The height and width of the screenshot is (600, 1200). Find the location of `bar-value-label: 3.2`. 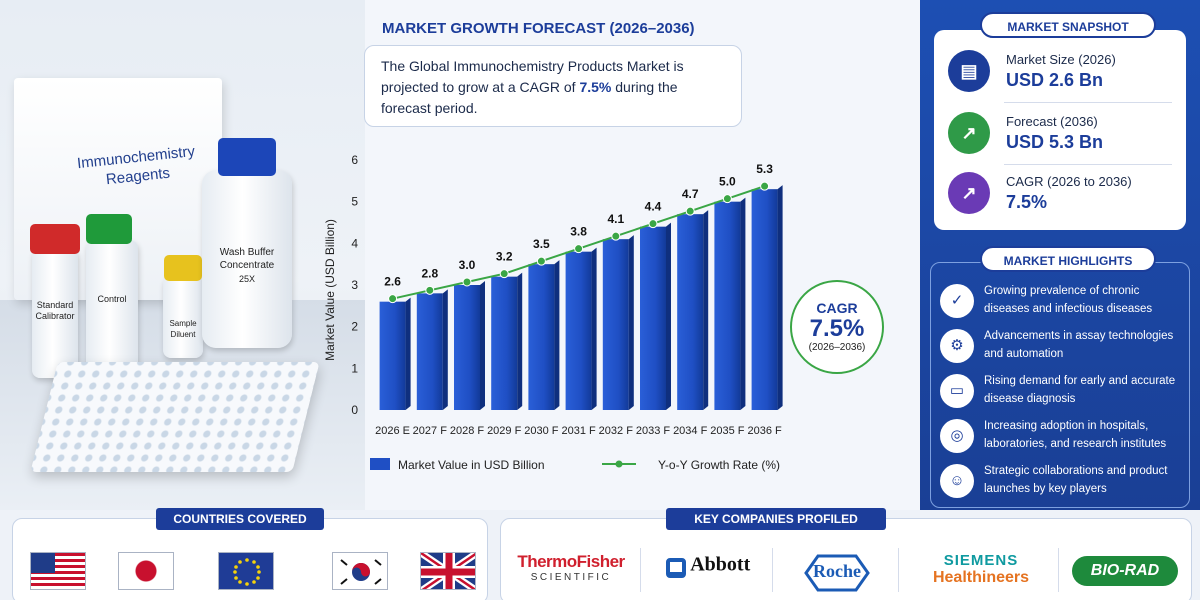

bar-value-label: 3.2 is located at coordinates (504, 257).